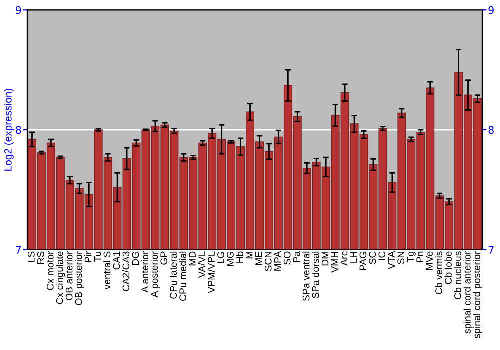 The height and width of the screenshot is (350, 500). I want to click on y2-tick-label: 7, so click(491, 250).